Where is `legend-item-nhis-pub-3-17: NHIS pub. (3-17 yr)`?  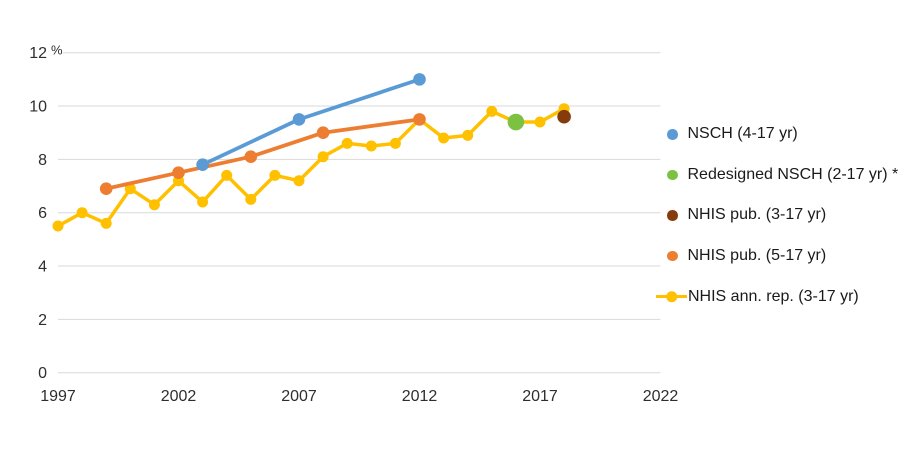 legend-item-nhis-pub-3-17: NHIS pub. (3-17 yr) is located at coordinates (777, 215).